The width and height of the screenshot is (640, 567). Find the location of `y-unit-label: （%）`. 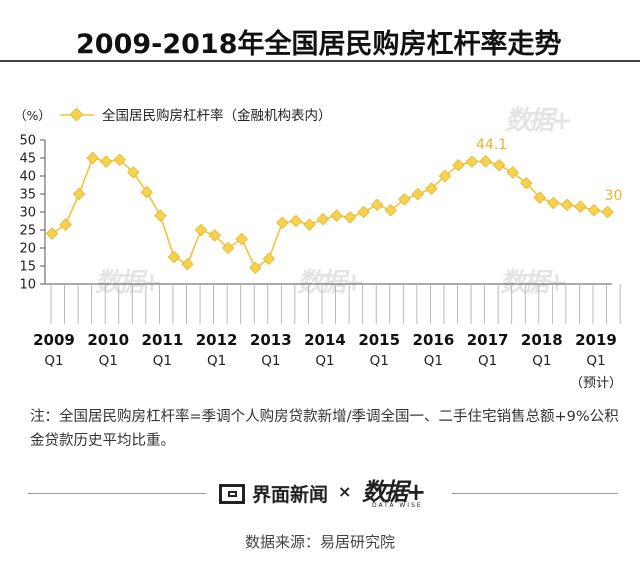

y-unit-label: （%） is located at coordinates (32, 115).